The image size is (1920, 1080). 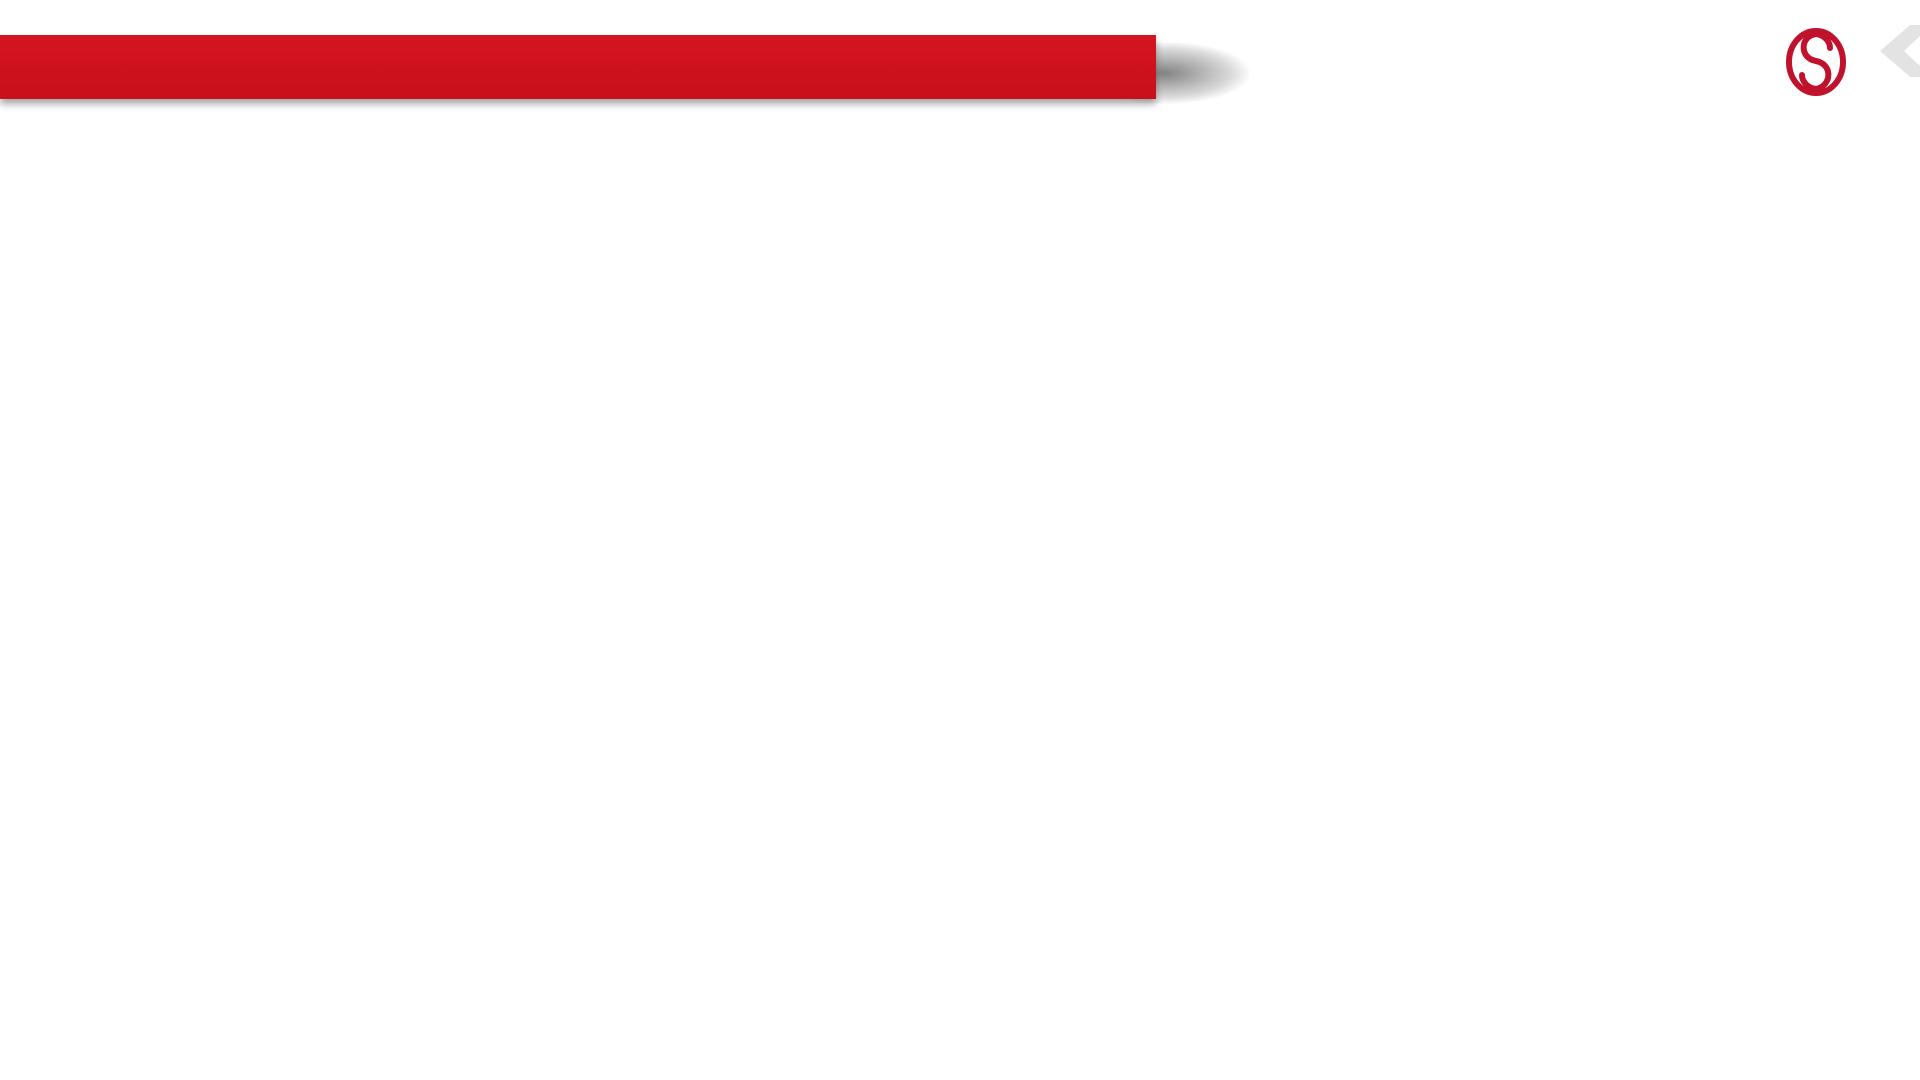 I want to click on logo-emblem-icon, so click(x=1816, y=64).